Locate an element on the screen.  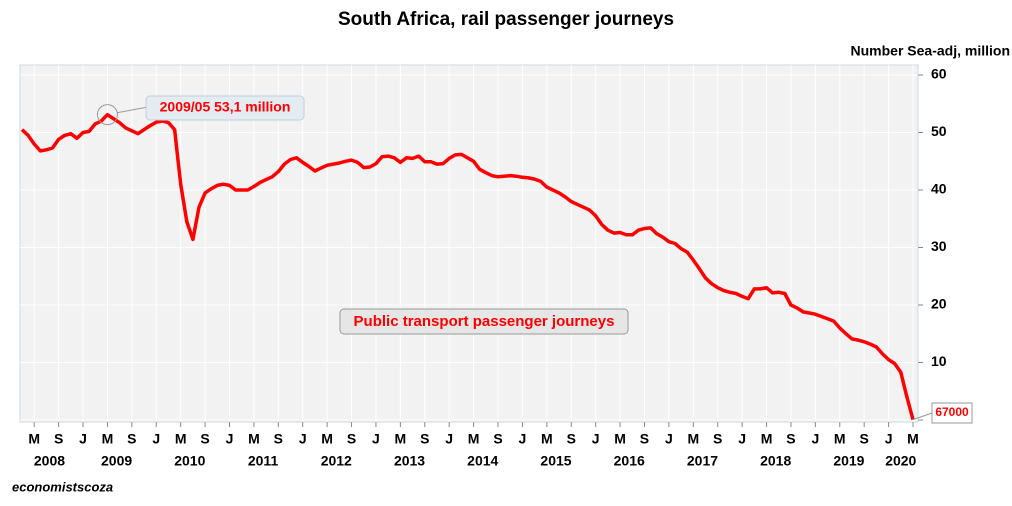
y-axis-label: Number Sea-adj, million is located at coordinates (930, 51).